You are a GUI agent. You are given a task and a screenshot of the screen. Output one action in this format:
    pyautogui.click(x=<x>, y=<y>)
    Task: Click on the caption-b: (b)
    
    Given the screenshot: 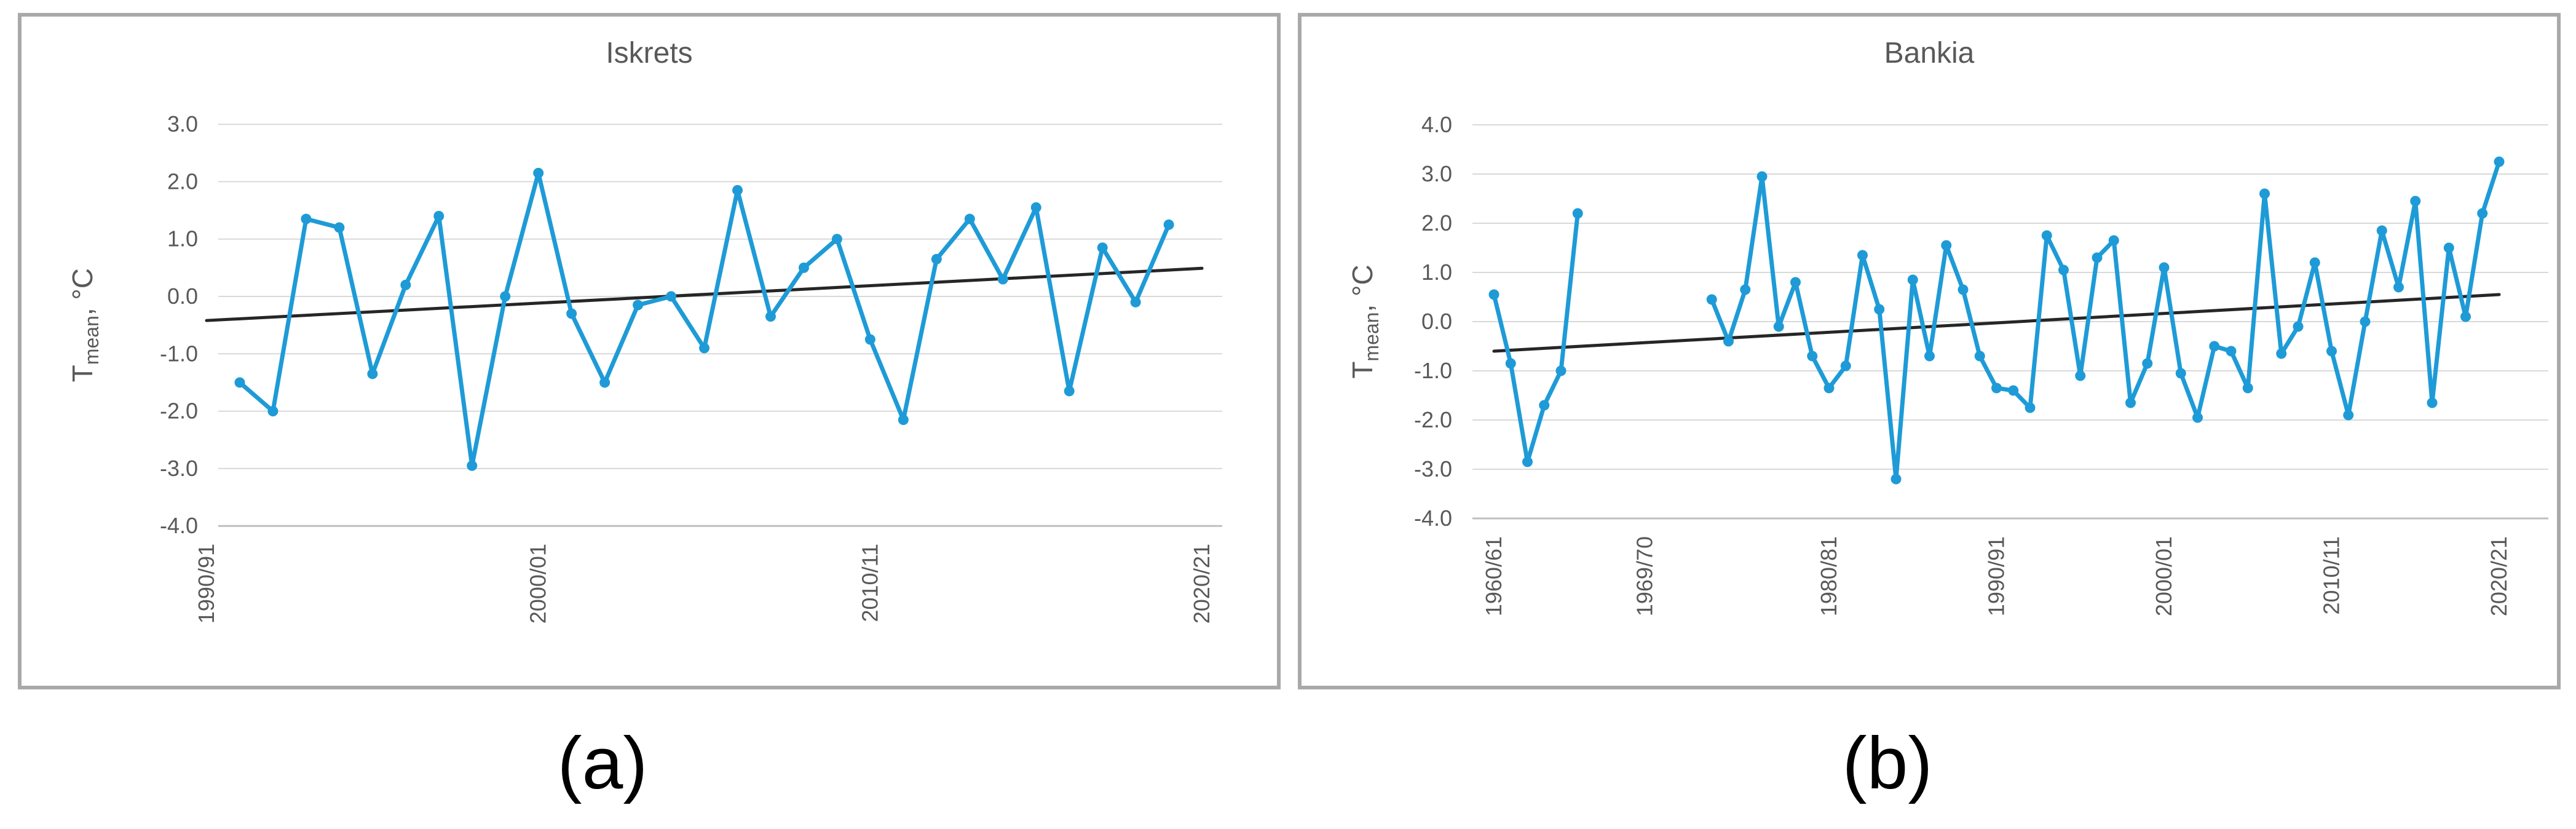 What is the action you would take?
    pyautogui.click(x=1888, y=763)
    